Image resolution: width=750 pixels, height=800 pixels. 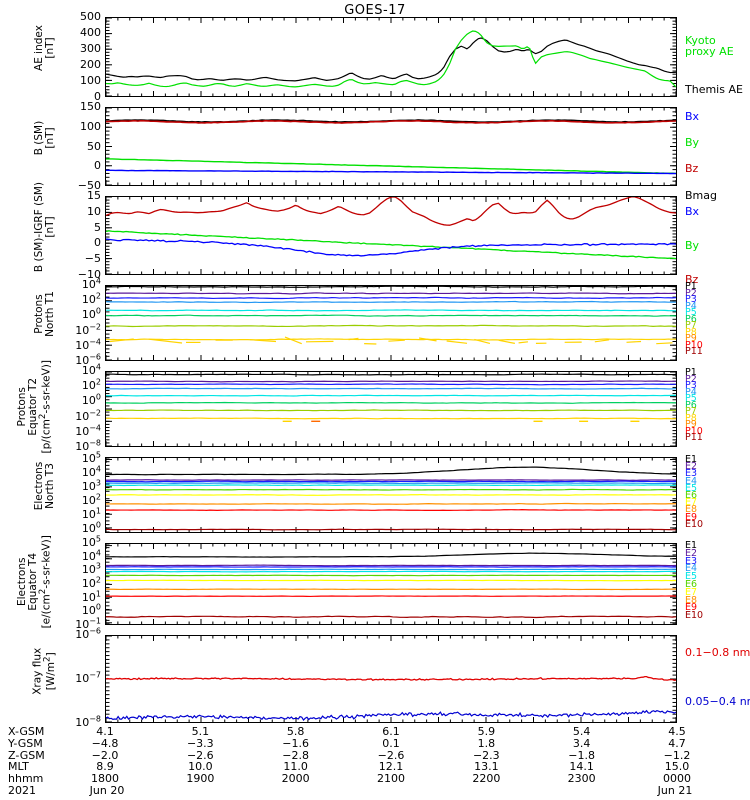 What do you see at coordinates (391, 584) in the screenshot?
I see `panel-electrons-equator-t4` at bounding box center [391, 584].